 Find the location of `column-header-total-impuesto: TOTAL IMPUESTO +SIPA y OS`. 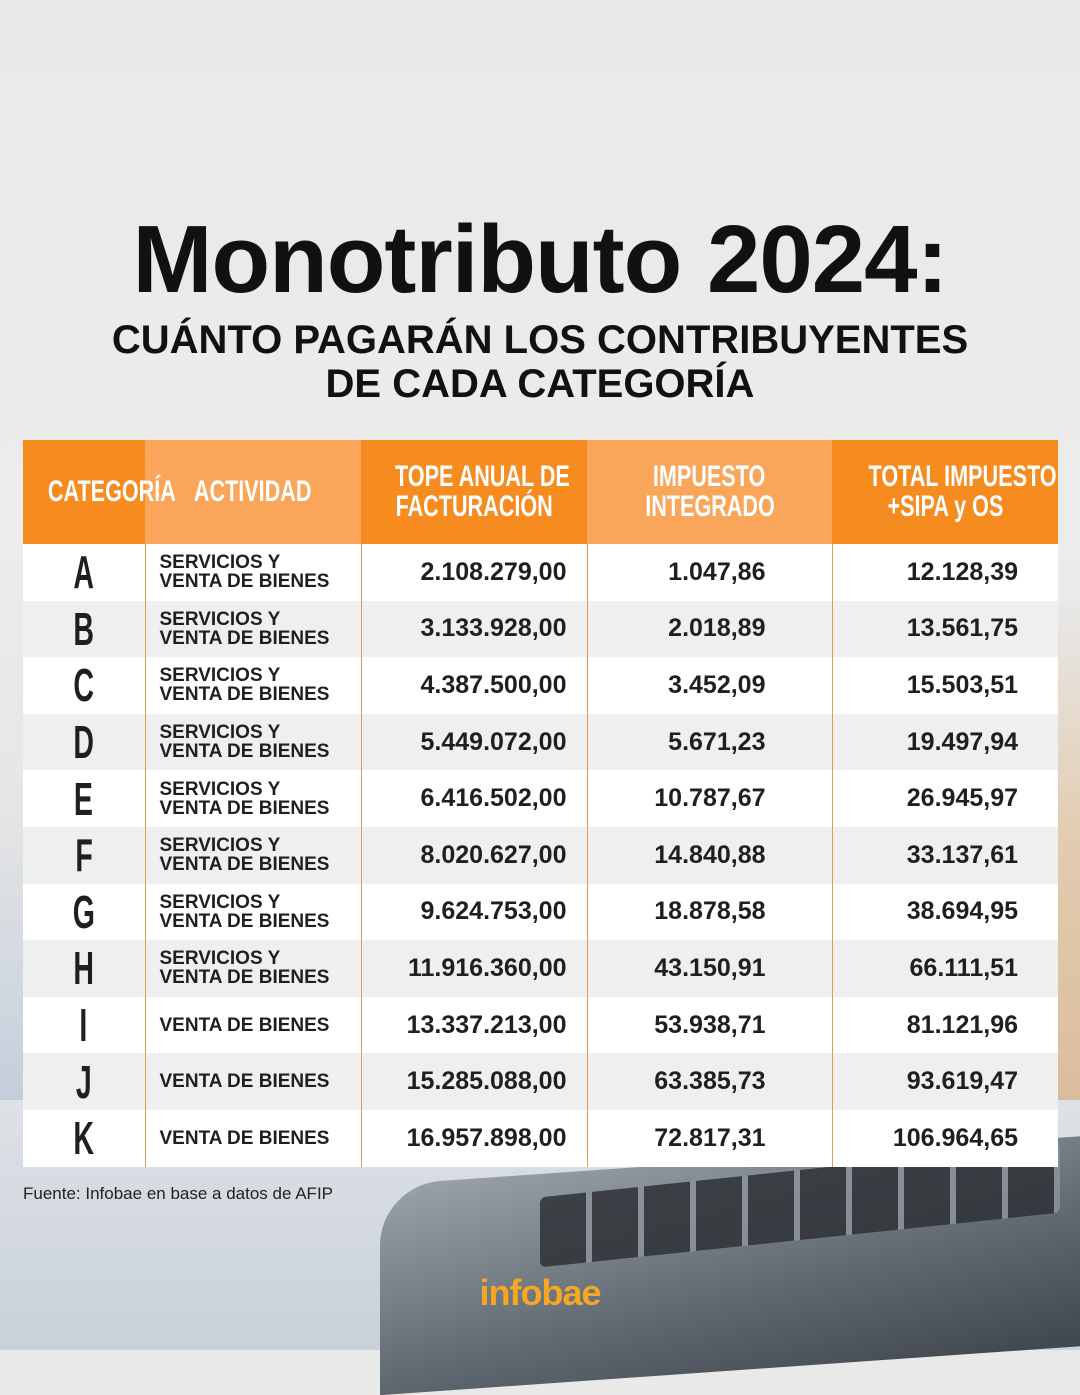

column-header-total-impuesto: TOTAL IMPUESTO +SIPA y OS is located at coordinates (945, 492).